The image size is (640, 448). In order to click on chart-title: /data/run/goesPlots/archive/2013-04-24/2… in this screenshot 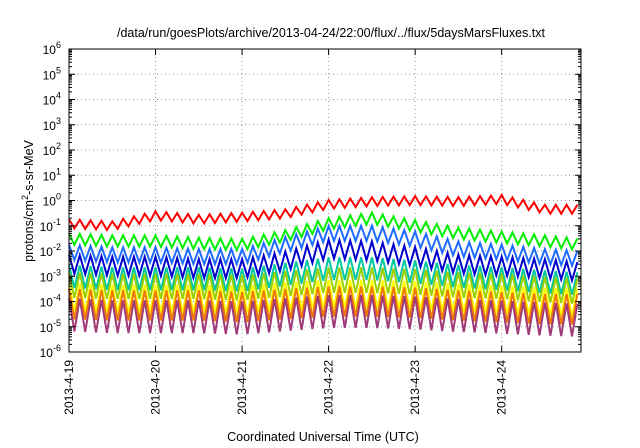, I will do `click(331, 33)`.